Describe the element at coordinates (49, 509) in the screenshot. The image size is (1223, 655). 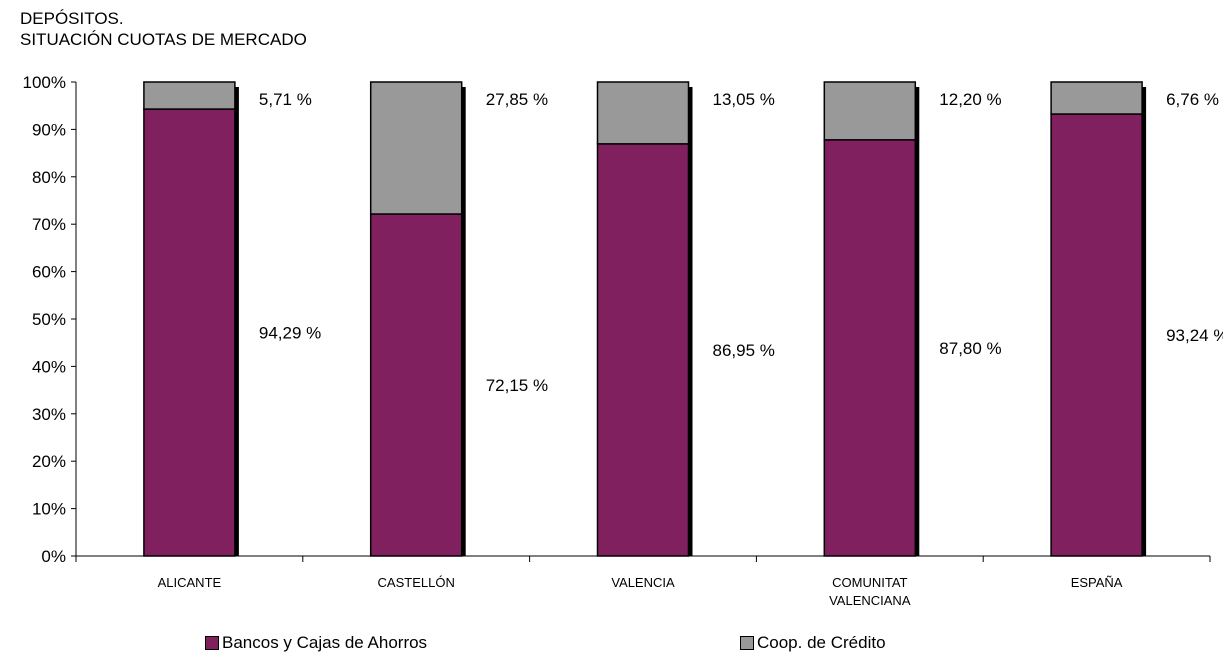
I see `y-tick-label: 10%` at that location.